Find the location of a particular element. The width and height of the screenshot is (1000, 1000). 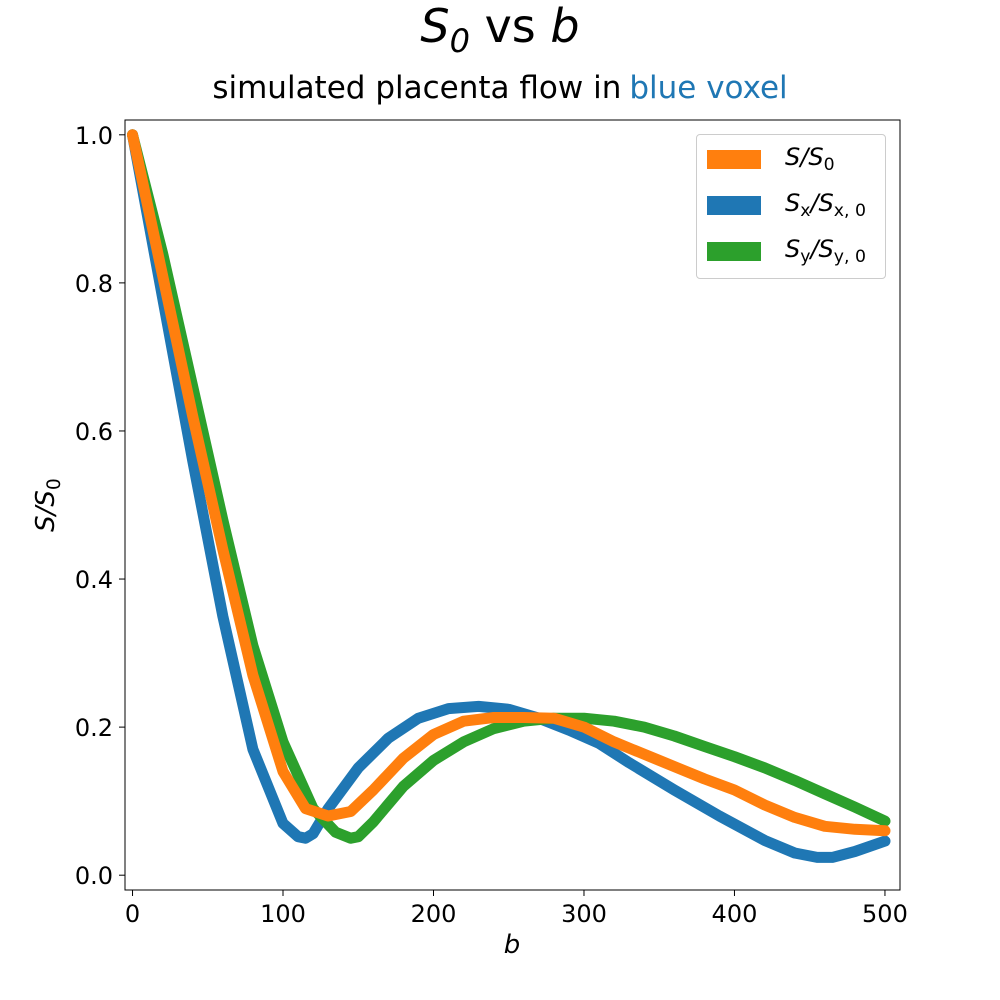

legend-swatch-green is located at coordinates (734, 251).